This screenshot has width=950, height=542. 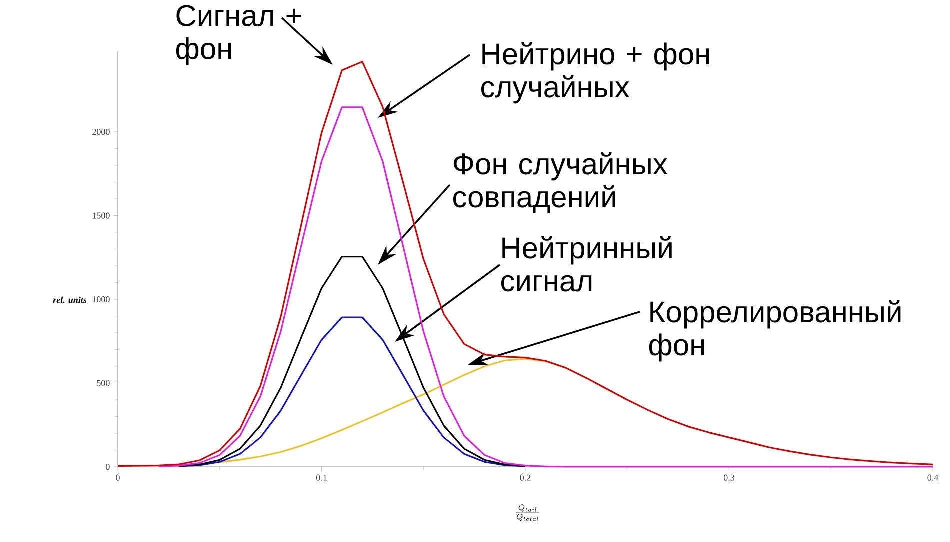 I want to click on y-tick-label: 0, so click(x=108, y=467).